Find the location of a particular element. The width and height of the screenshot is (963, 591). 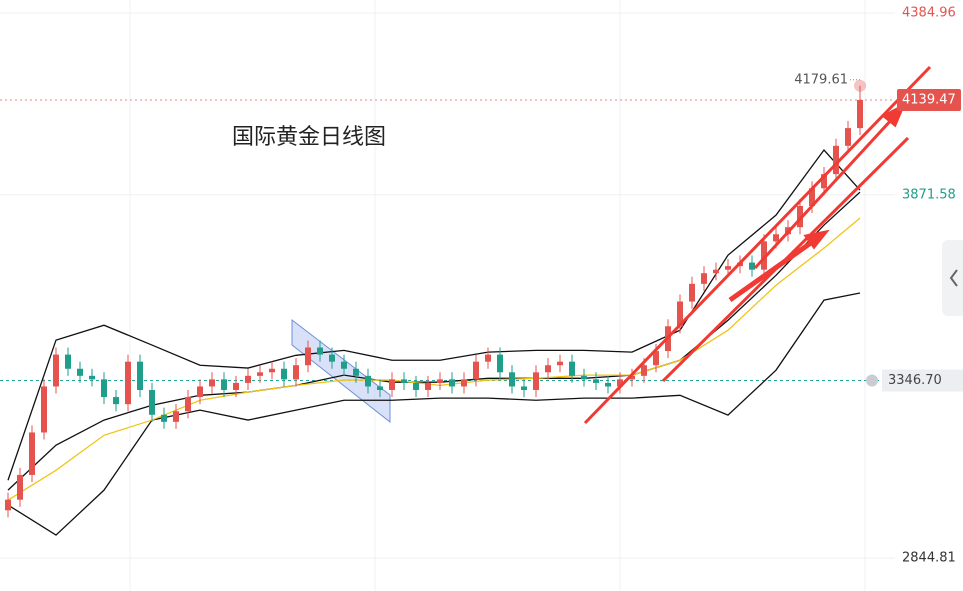

price-line-box is located at coordinates (922, 380).